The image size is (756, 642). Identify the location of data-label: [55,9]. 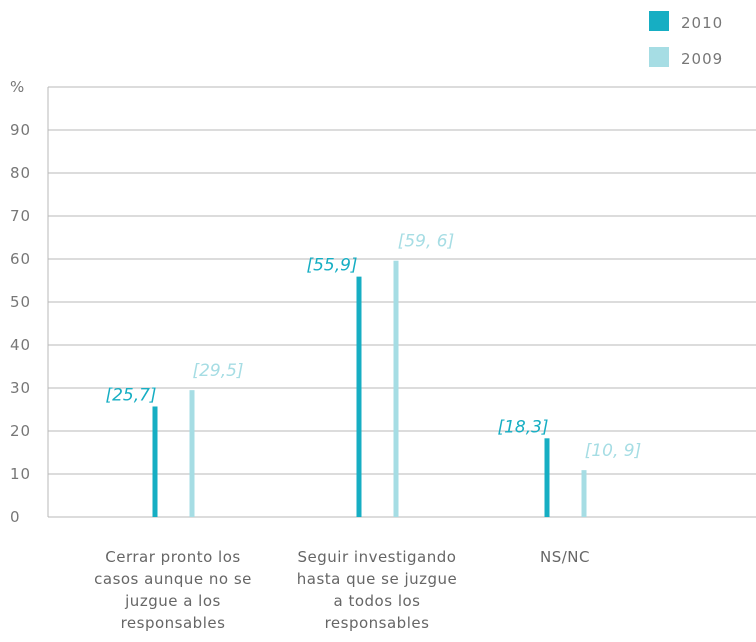
(331, 266).